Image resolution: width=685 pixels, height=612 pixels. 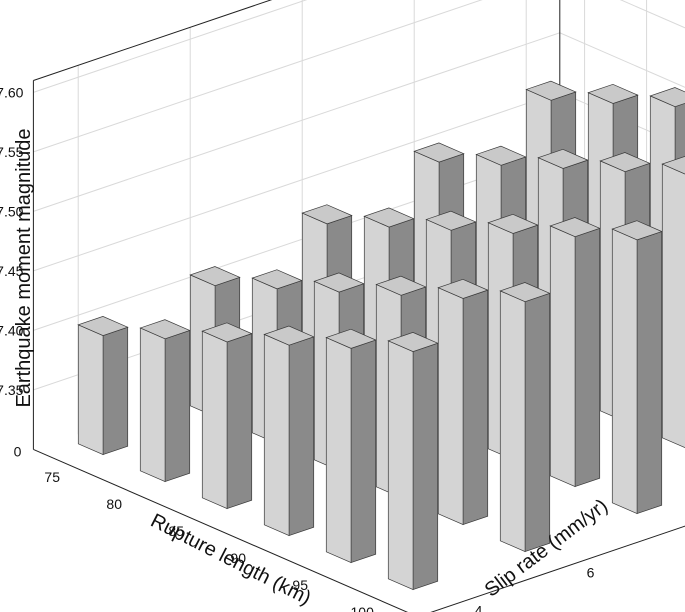 I want to click on bar-rl95-sr8, so click(x=575, y=352).